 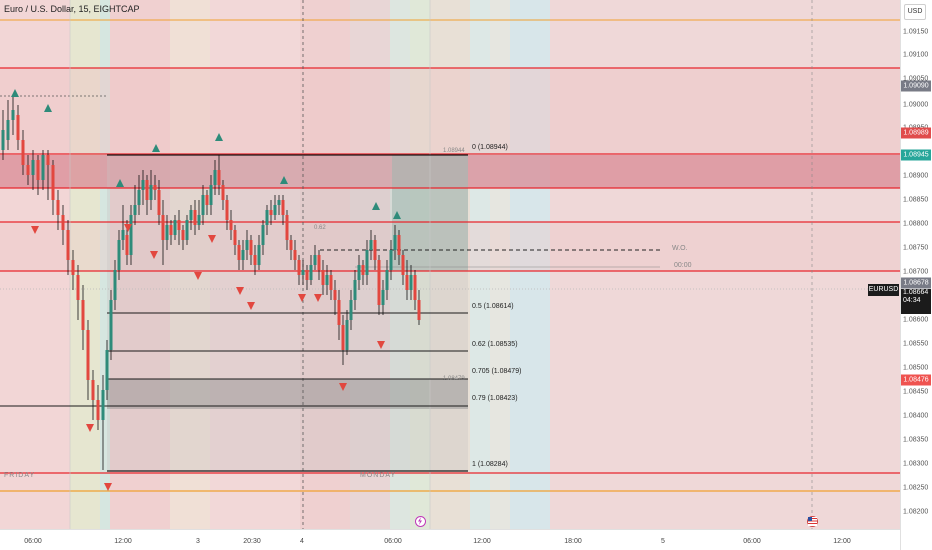 I want to click on chart-title: Euro / U.S. Dollar, 15, EIGHTCAP, so click(x=72, y=9).